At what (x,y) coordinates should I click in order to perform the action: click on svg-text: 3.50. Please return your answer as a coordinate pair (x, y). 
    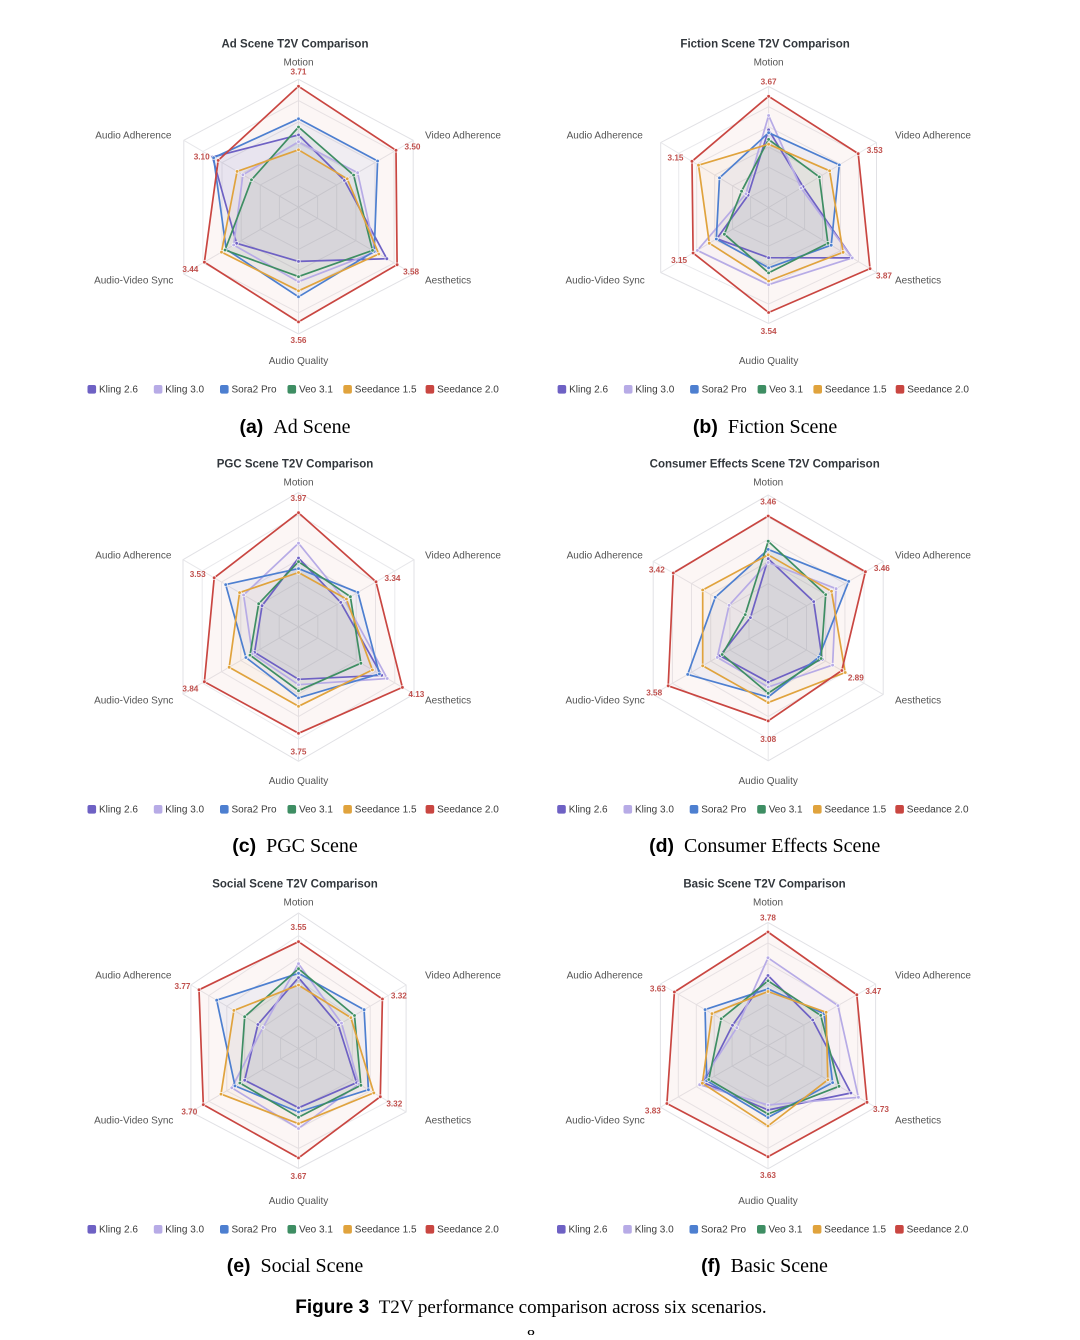
    Looking at the image, I should click on (413, 147).